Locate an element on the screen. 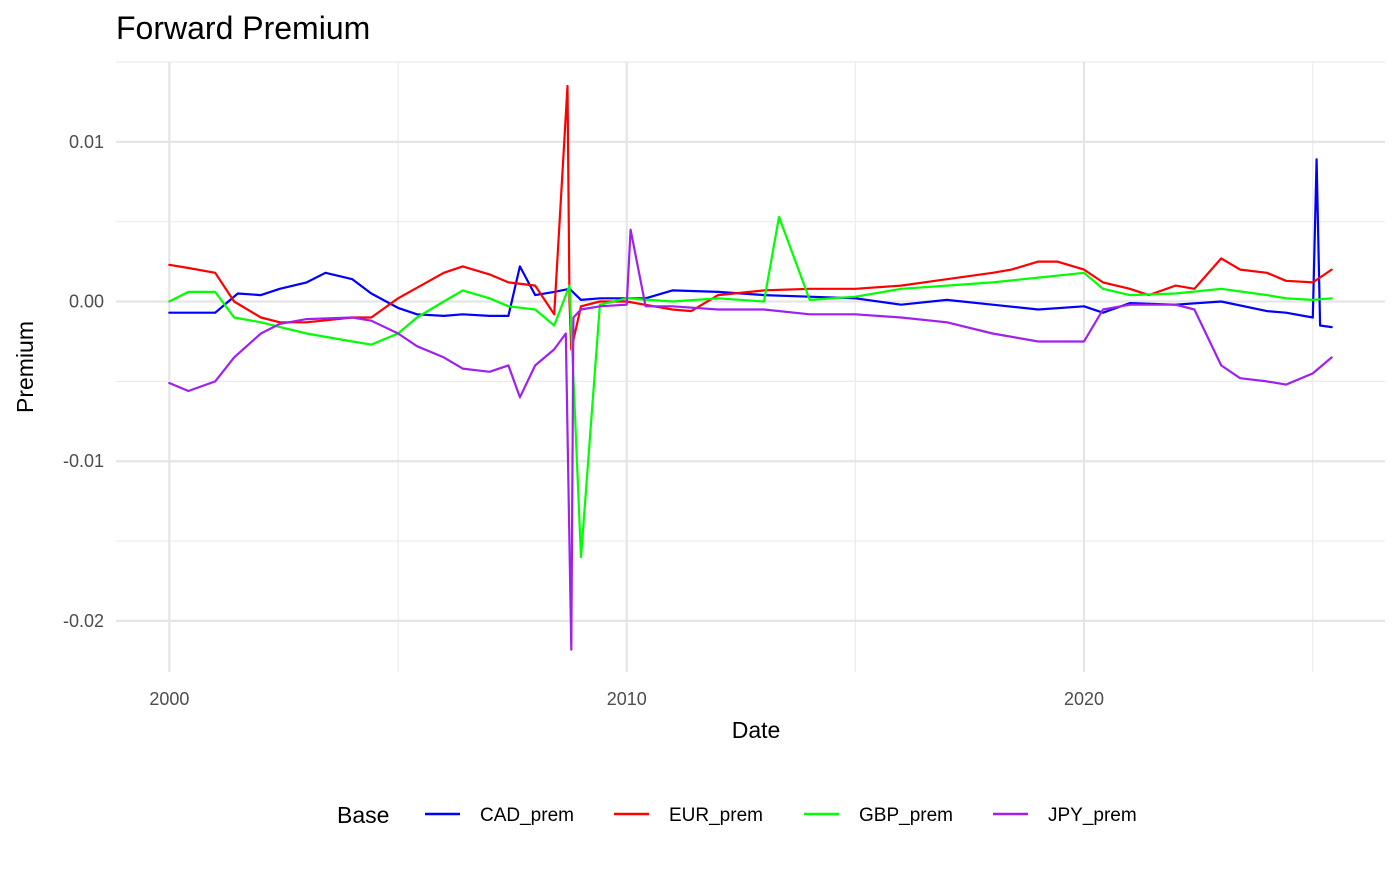  chart-title: Forward Premium is located at coordinates (243, 28).